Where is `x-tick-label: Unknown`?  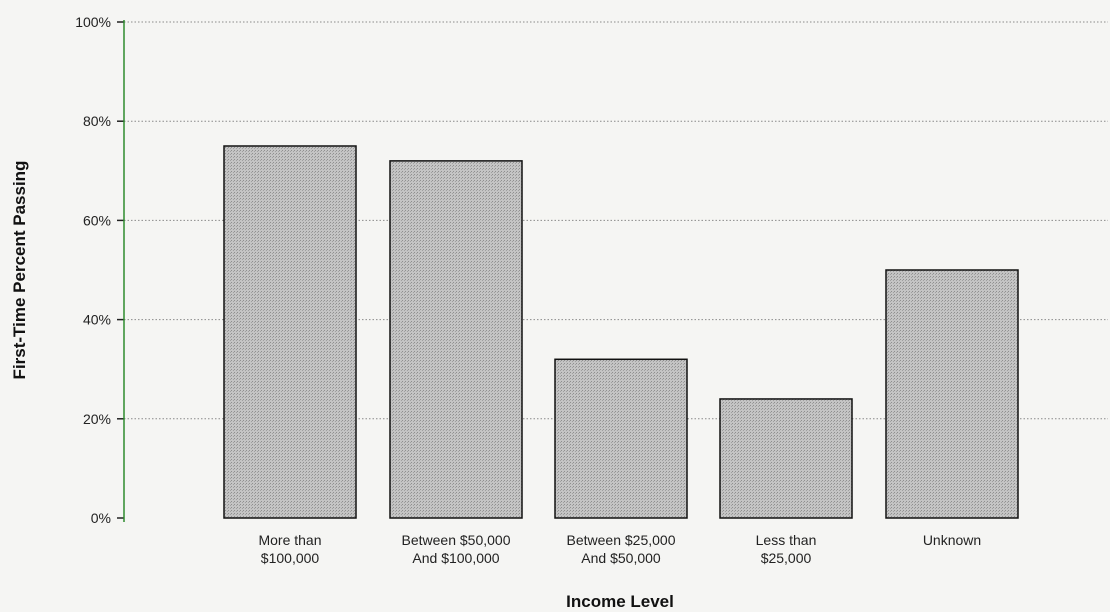 x-tick-label: Unknown is located at coordinates (952, 540).